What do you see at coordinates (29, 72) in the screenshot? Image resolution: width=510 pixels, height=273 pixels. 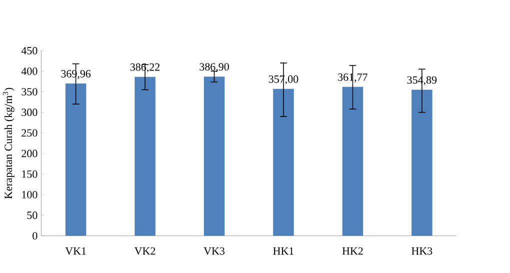 I see `y-tick-label: 400` at bounding box center [29, 72].